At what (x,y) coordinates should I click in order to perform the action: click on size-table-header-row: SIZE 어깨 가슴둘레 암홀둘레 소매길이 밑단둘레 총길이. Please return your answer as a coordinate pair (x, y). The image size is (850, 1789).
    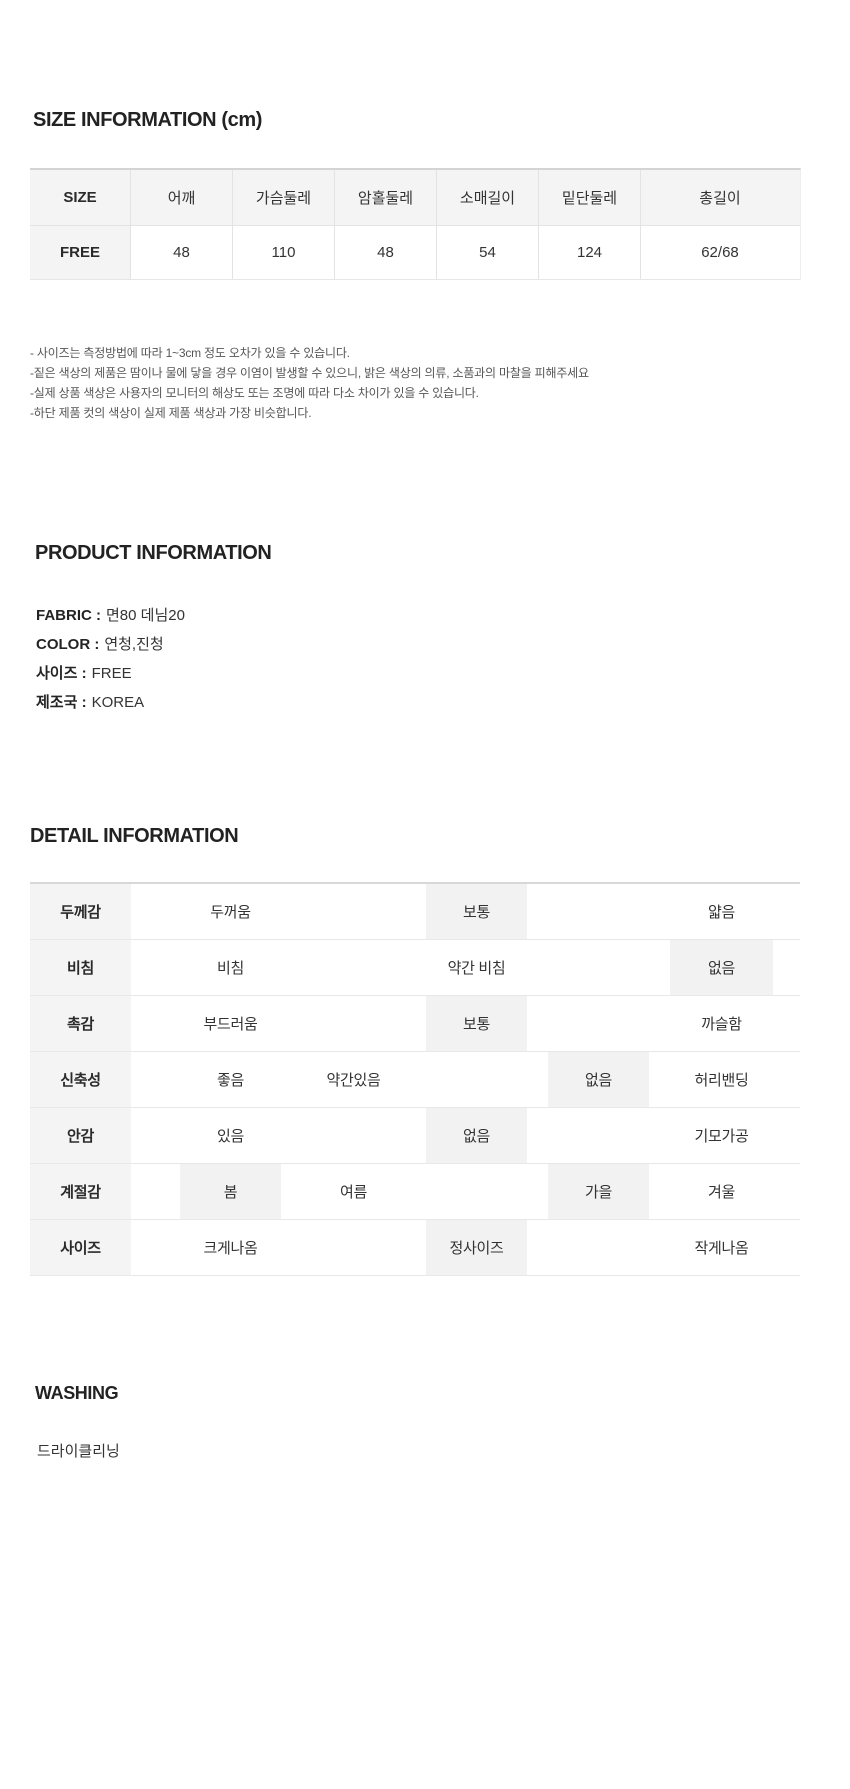
    Looking at the image, I should click on (415, 198).